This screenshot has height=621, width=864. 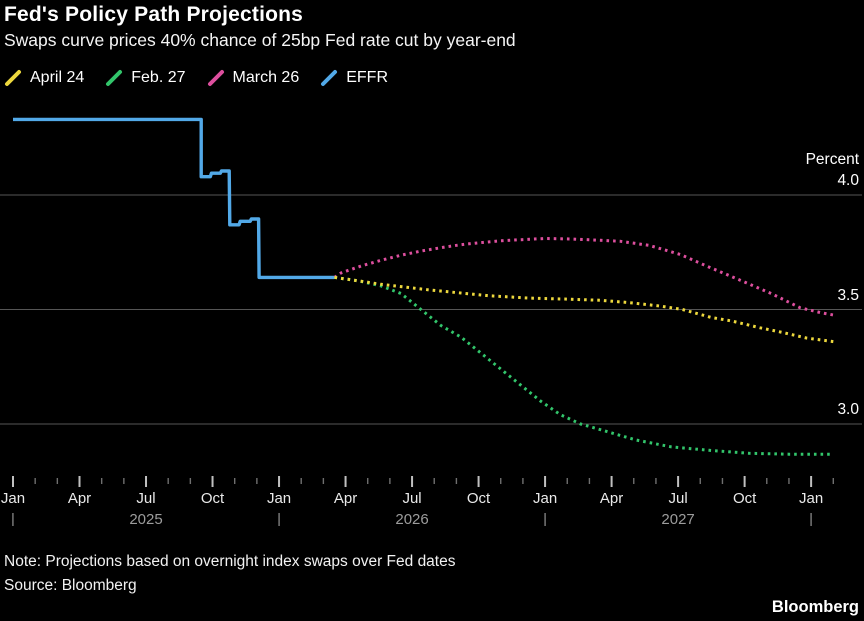 I want to click on legend-item-april-24: April 24, so click(x=44, y=78).